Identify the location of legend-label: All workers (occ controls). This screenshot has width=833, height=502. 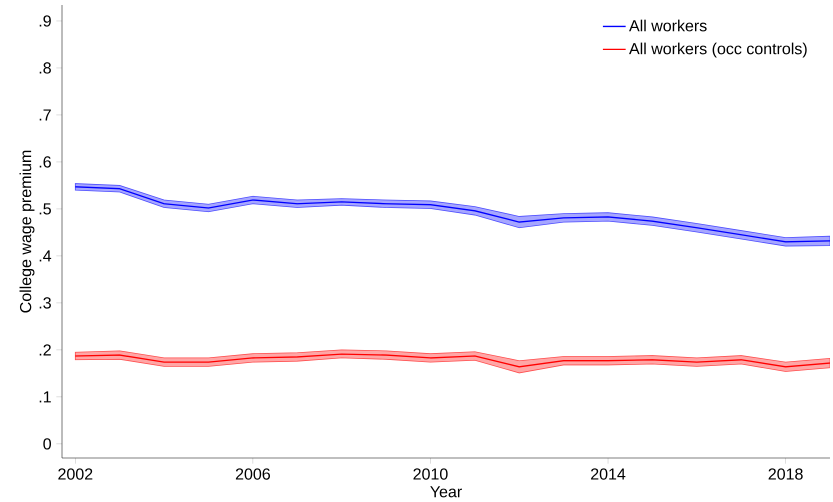
(718, 50).